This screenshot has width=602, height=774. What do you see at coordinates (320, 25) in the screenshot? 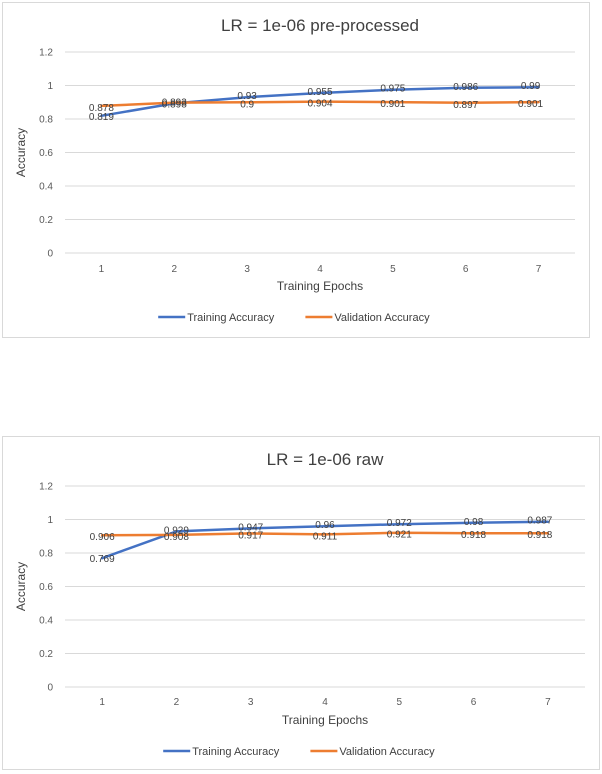
I see `chart-title: LR = 1e-06 pre-processed` at bounding box center [320, 25].